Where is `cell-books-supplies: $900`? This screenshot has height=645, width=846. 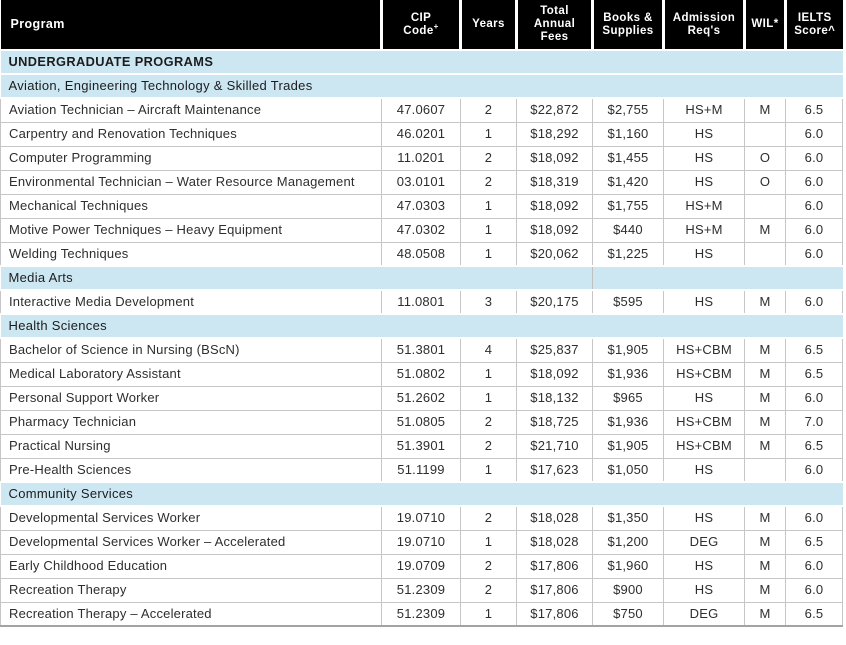 cell-books-supplies: $900 is located at coordinates (628, 590).